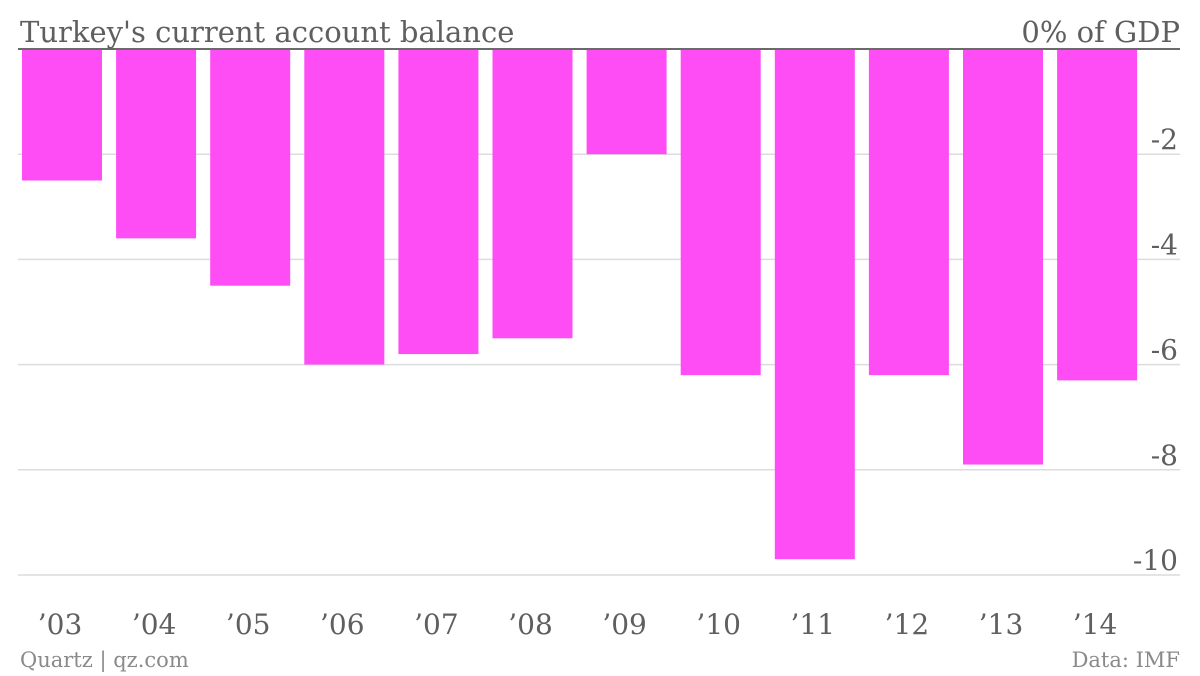  What do you see at coordinates (104, 660) in the screenshot?
I see `credit-text: Quartz | qz.com` at bounding box center [104, 660].